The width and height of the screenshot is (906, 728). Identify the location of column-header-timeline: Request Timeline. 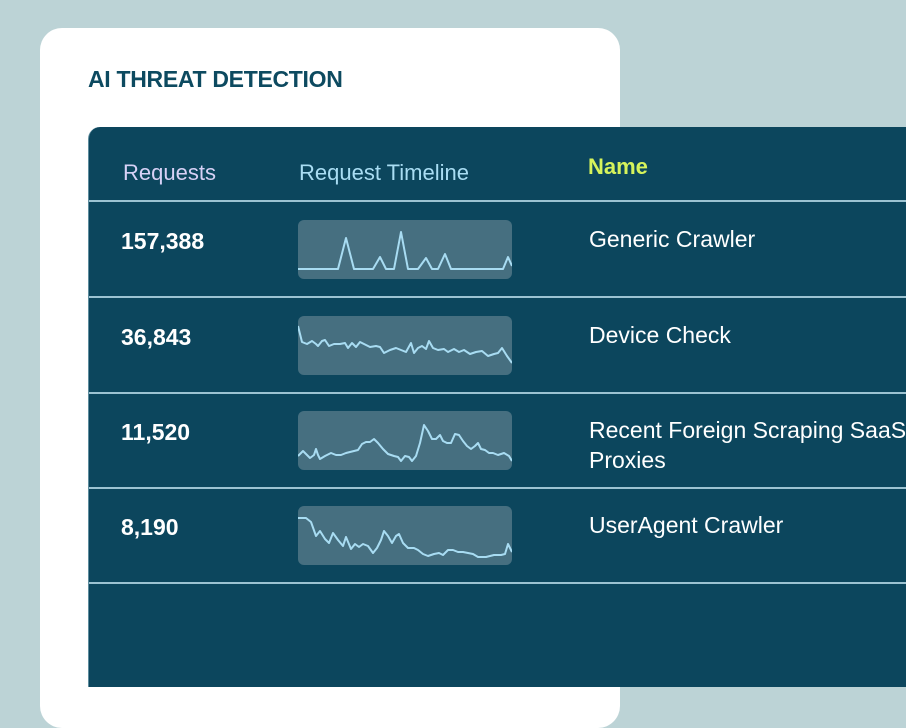
(384, 172).